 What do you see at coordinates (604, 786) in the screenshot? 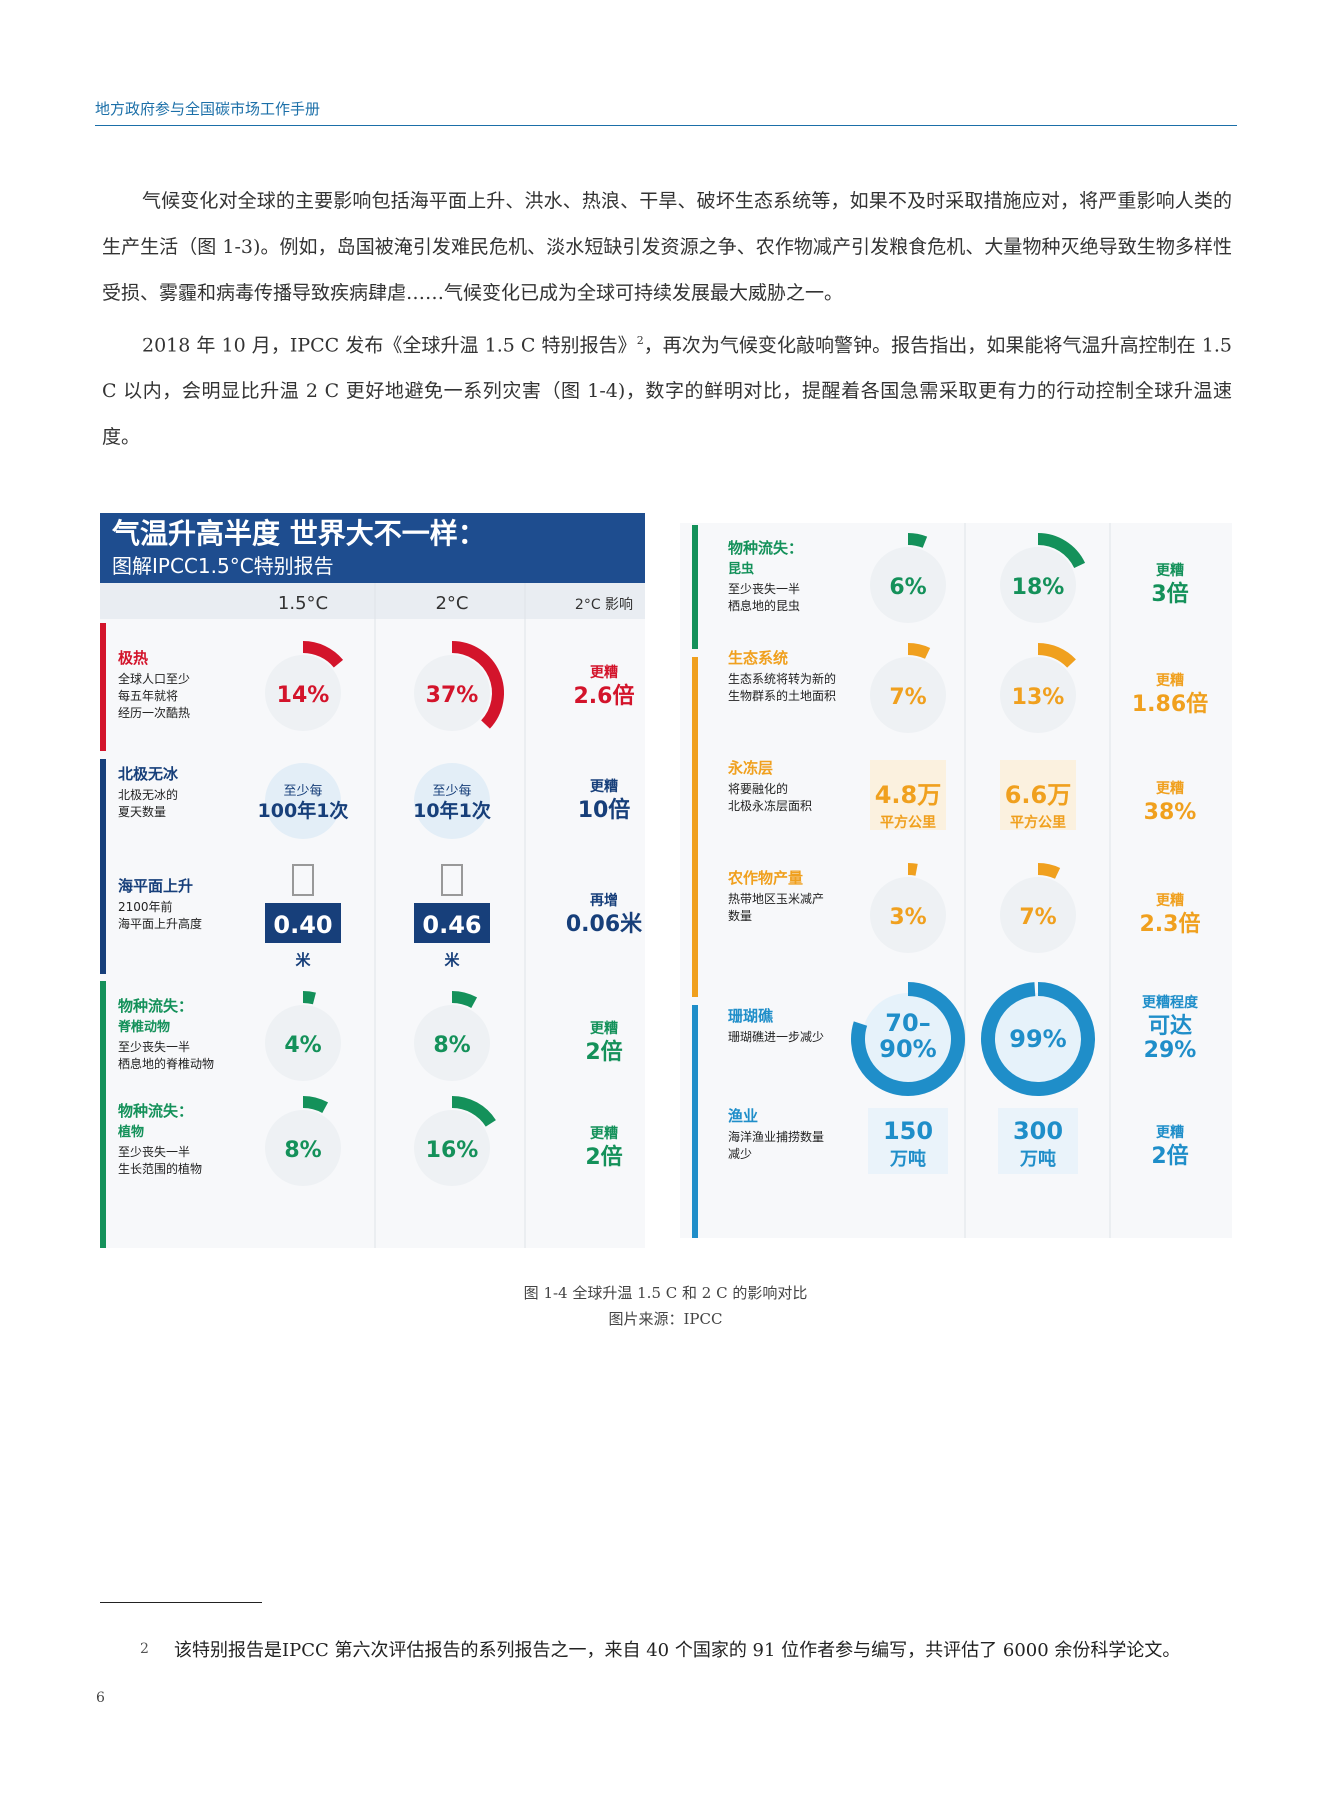
I see `arctic-impact-label: 更糟` at bounding box center [604, 786].